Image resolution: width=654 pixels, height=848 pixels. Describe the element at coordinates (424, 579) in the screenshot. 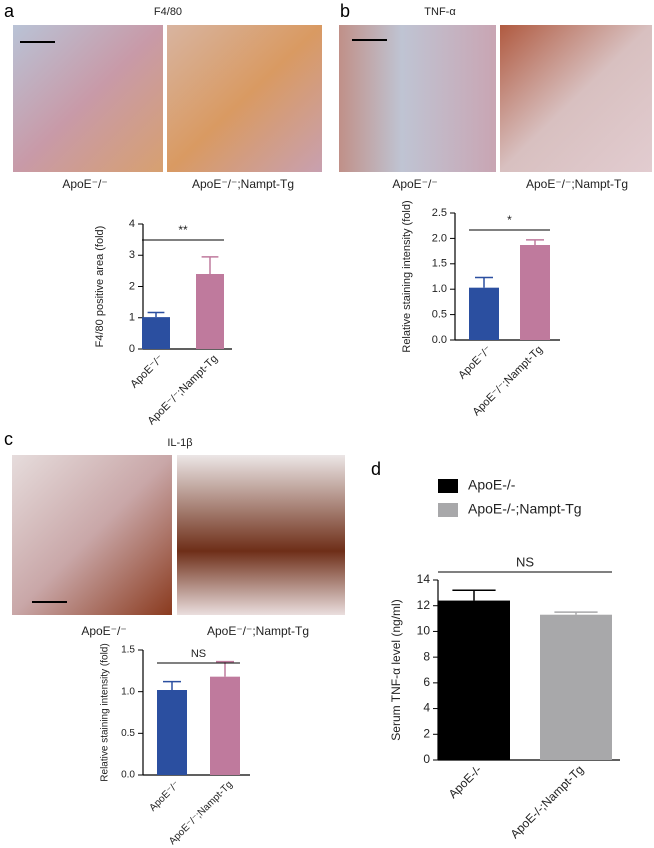

I see `y-tick-label: 14` at that location.